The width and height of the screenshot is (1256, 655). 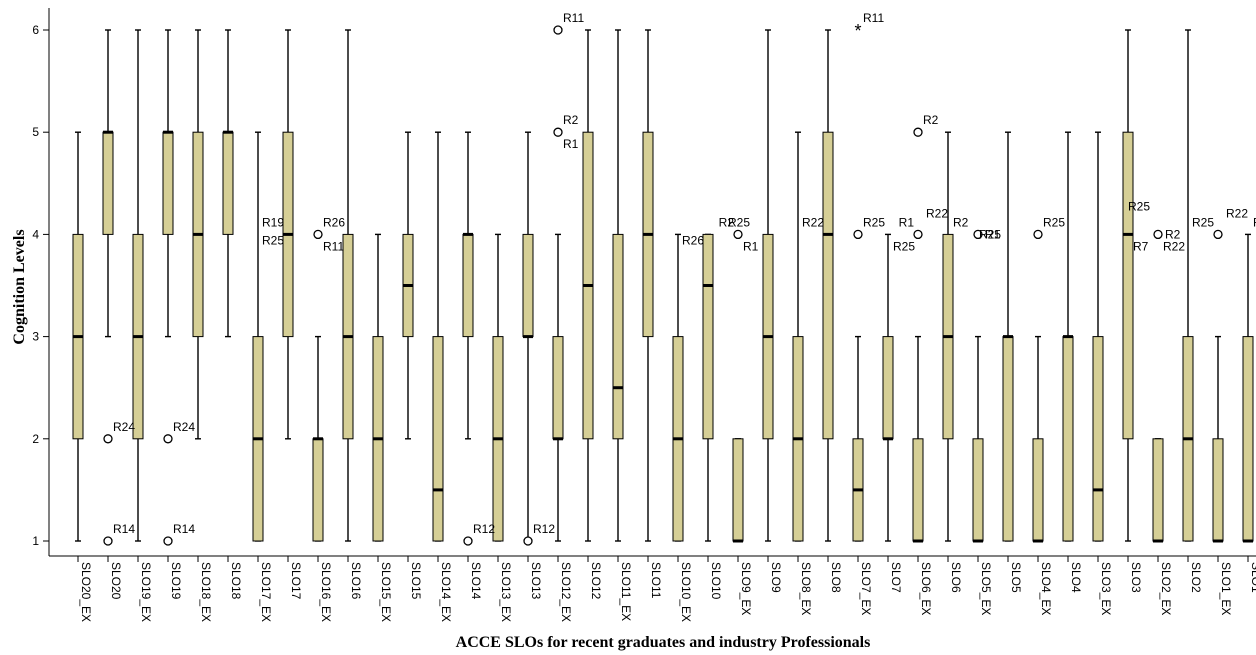 I want to click on outlier-SLO19: R14, so click(x=179, y=534).